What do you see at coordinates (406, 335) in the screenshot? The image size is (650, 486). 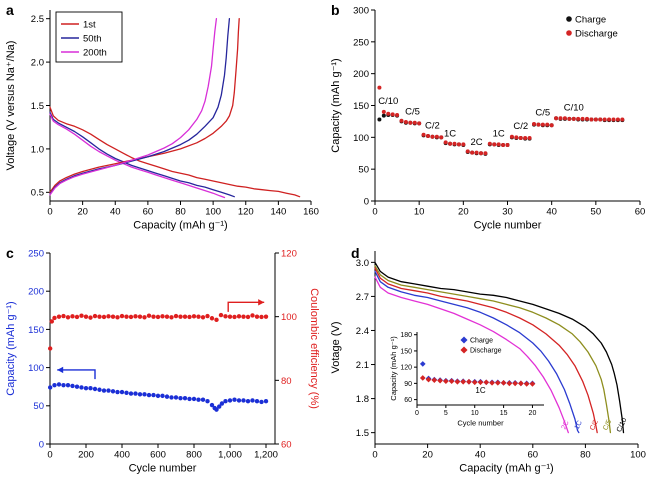 I see `svg-text: 180` at bounding box center [406, 335].